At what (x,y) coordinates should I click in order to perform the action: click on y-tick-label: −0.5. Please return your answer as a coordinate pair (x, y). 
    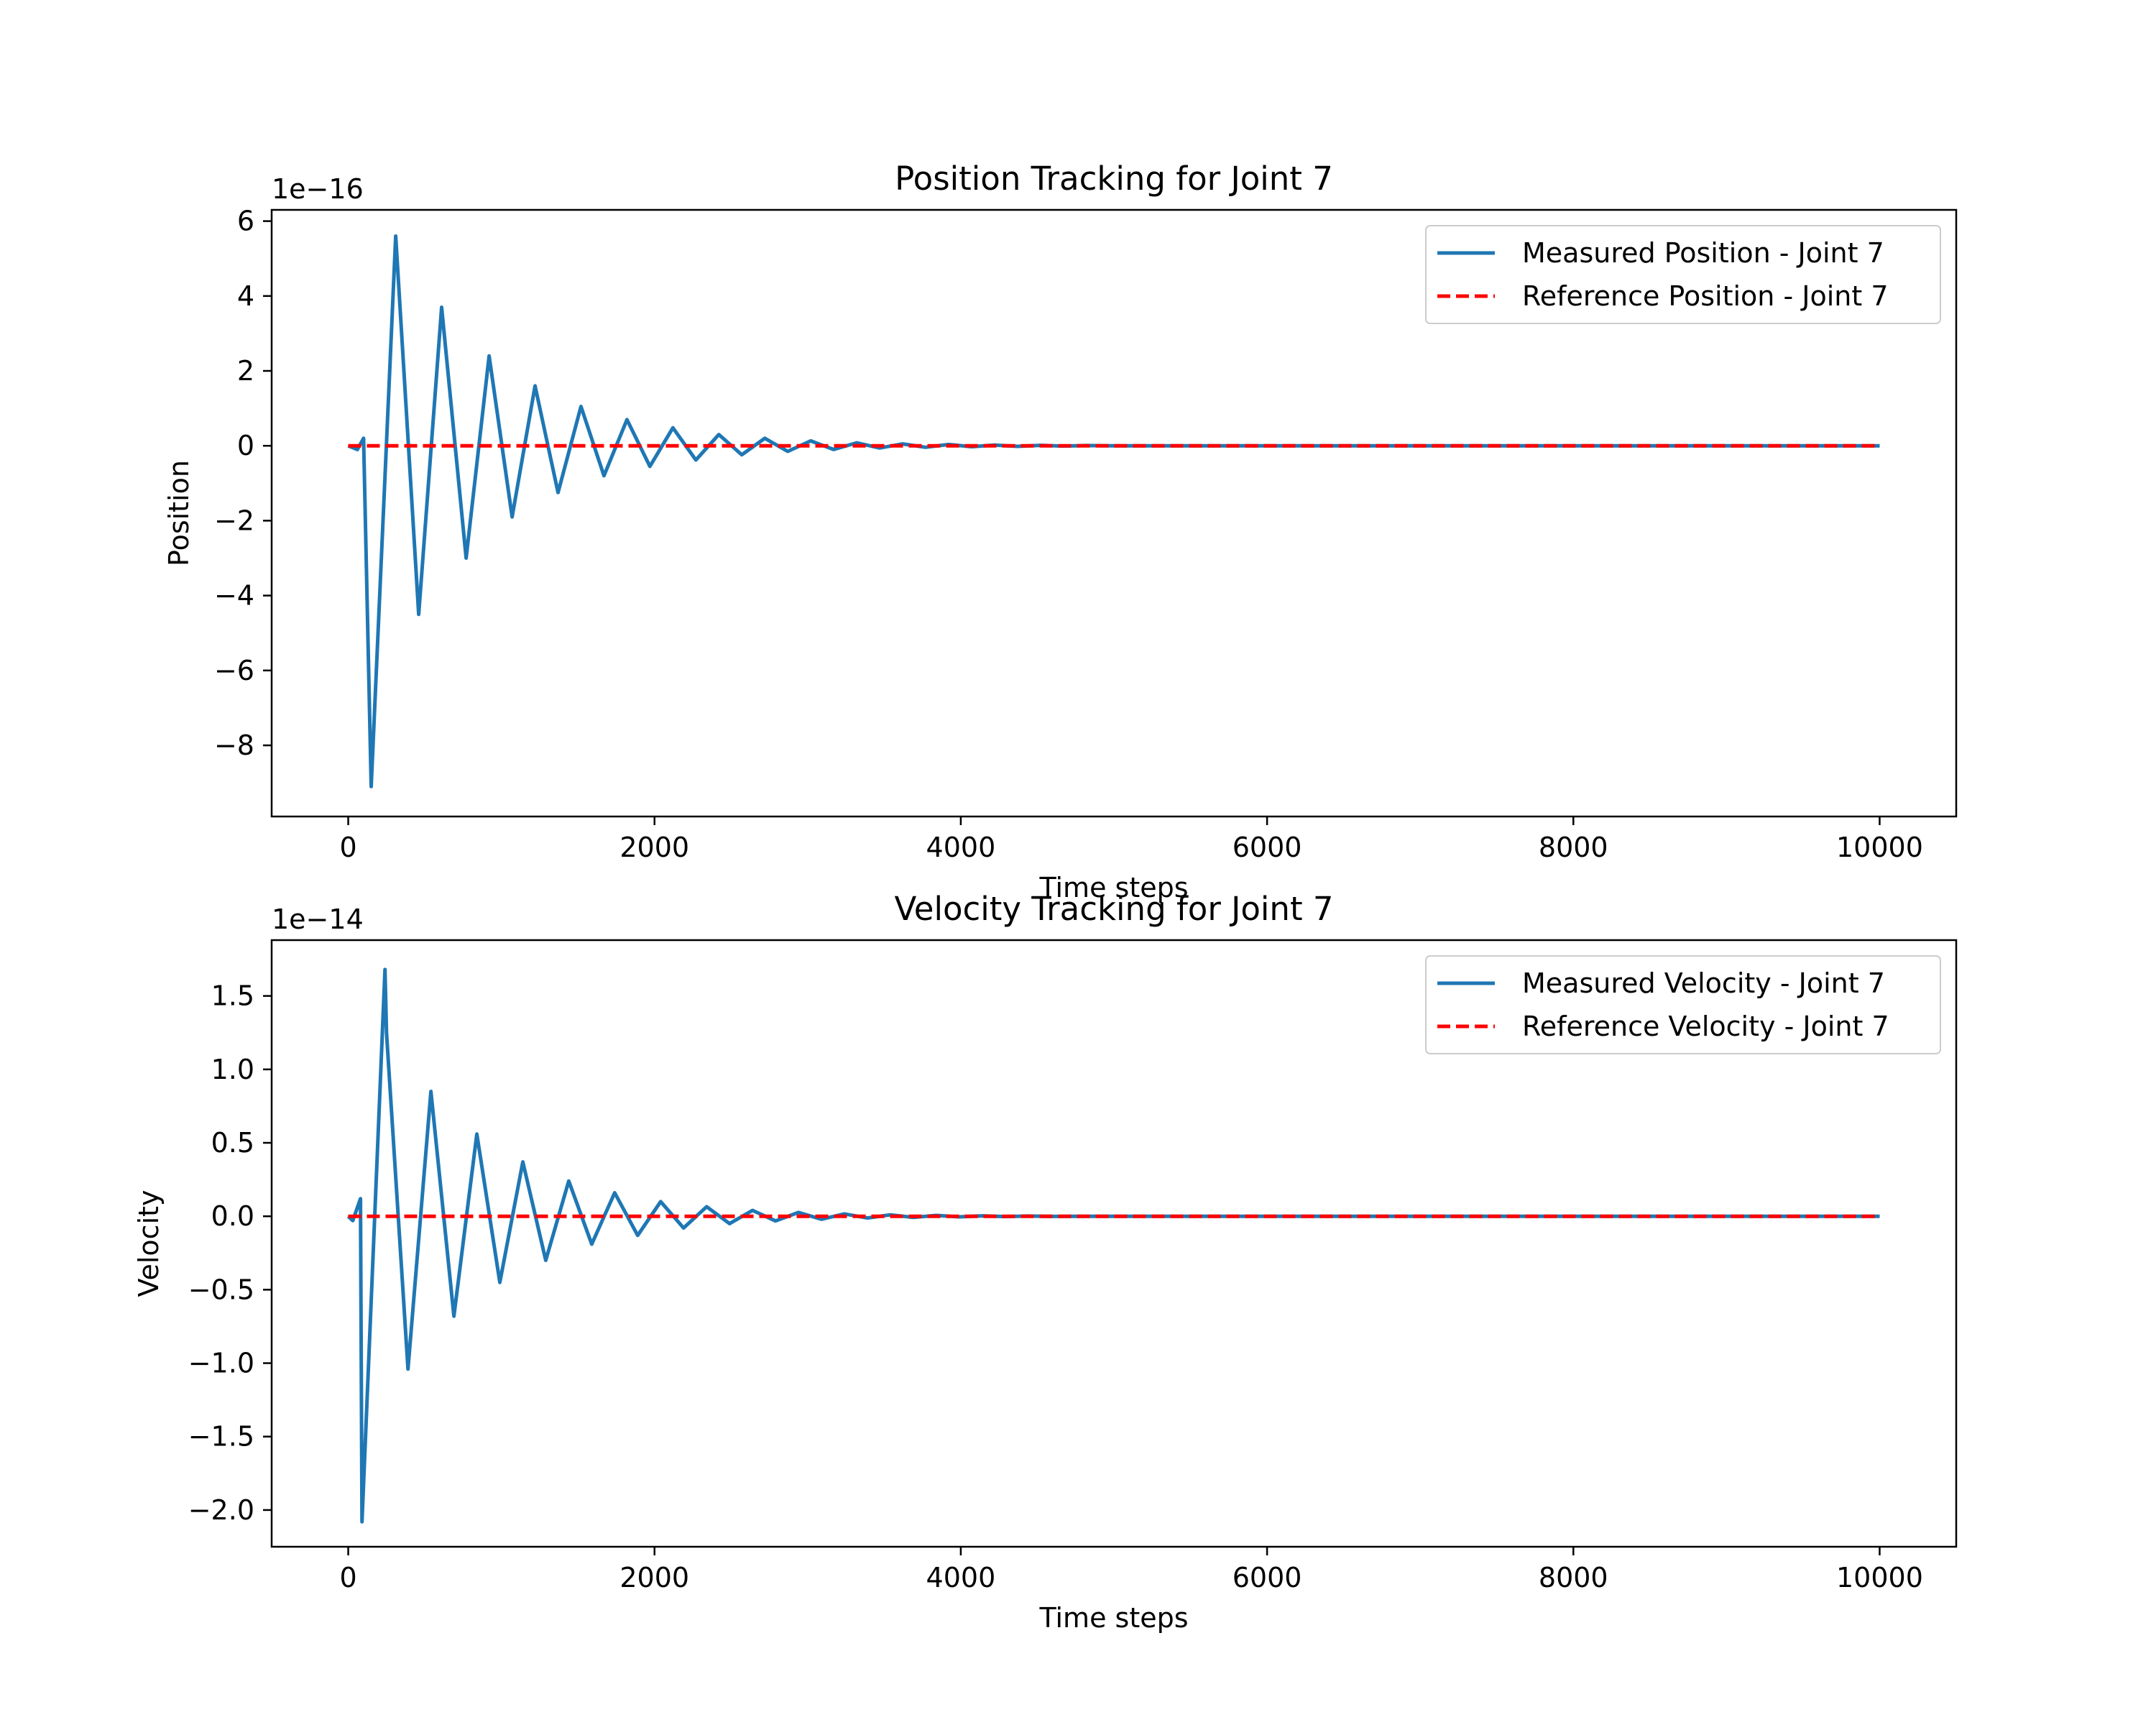
    Looking at the image, I should click on (221, 1289).